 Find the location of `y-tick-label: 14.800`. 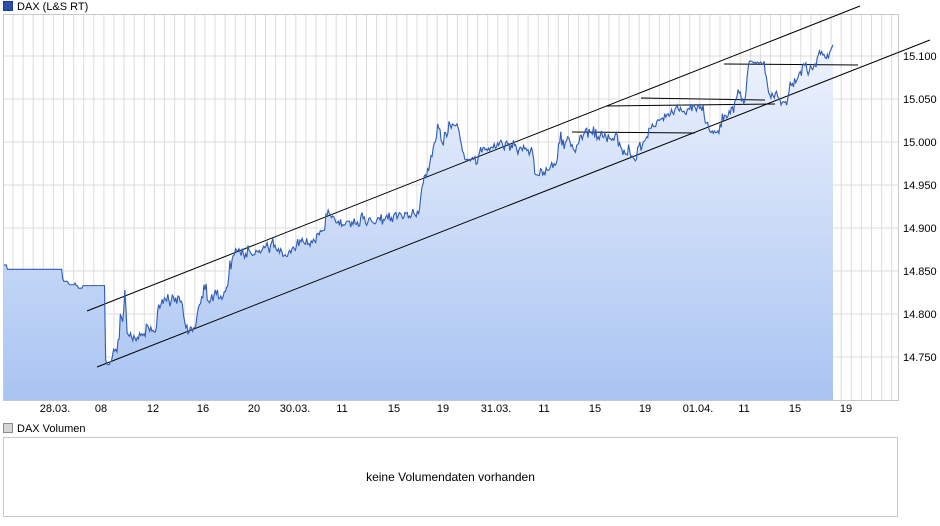

y-tick-label: 14.800 is located at coordinates (920, 315).